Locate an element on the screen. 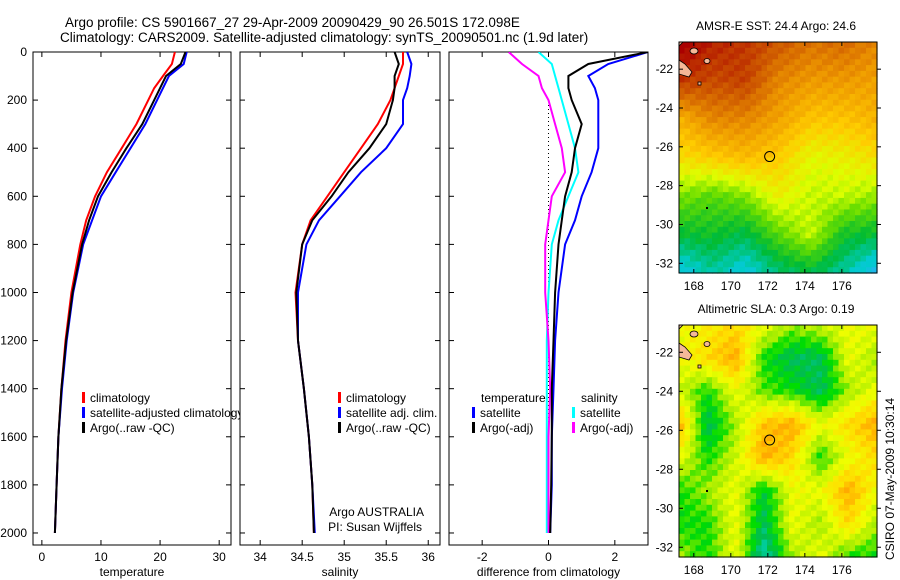  y-tick-label: 600 is located at coordinates (17, 196).